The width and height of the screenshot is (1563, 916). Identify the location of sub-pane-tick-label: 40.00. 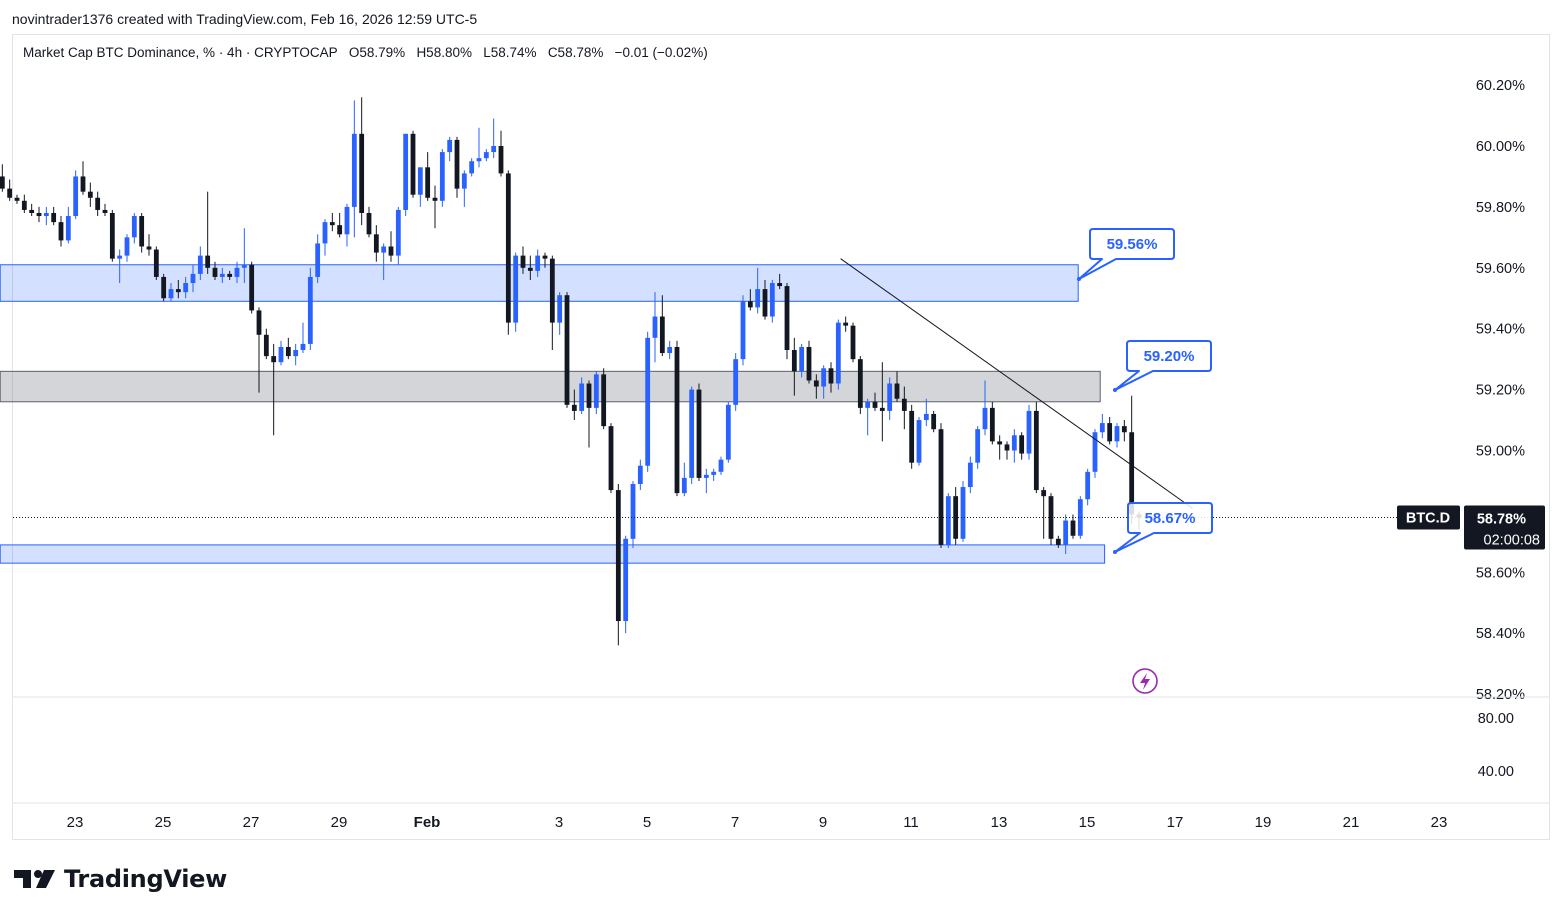
(1496, 772).